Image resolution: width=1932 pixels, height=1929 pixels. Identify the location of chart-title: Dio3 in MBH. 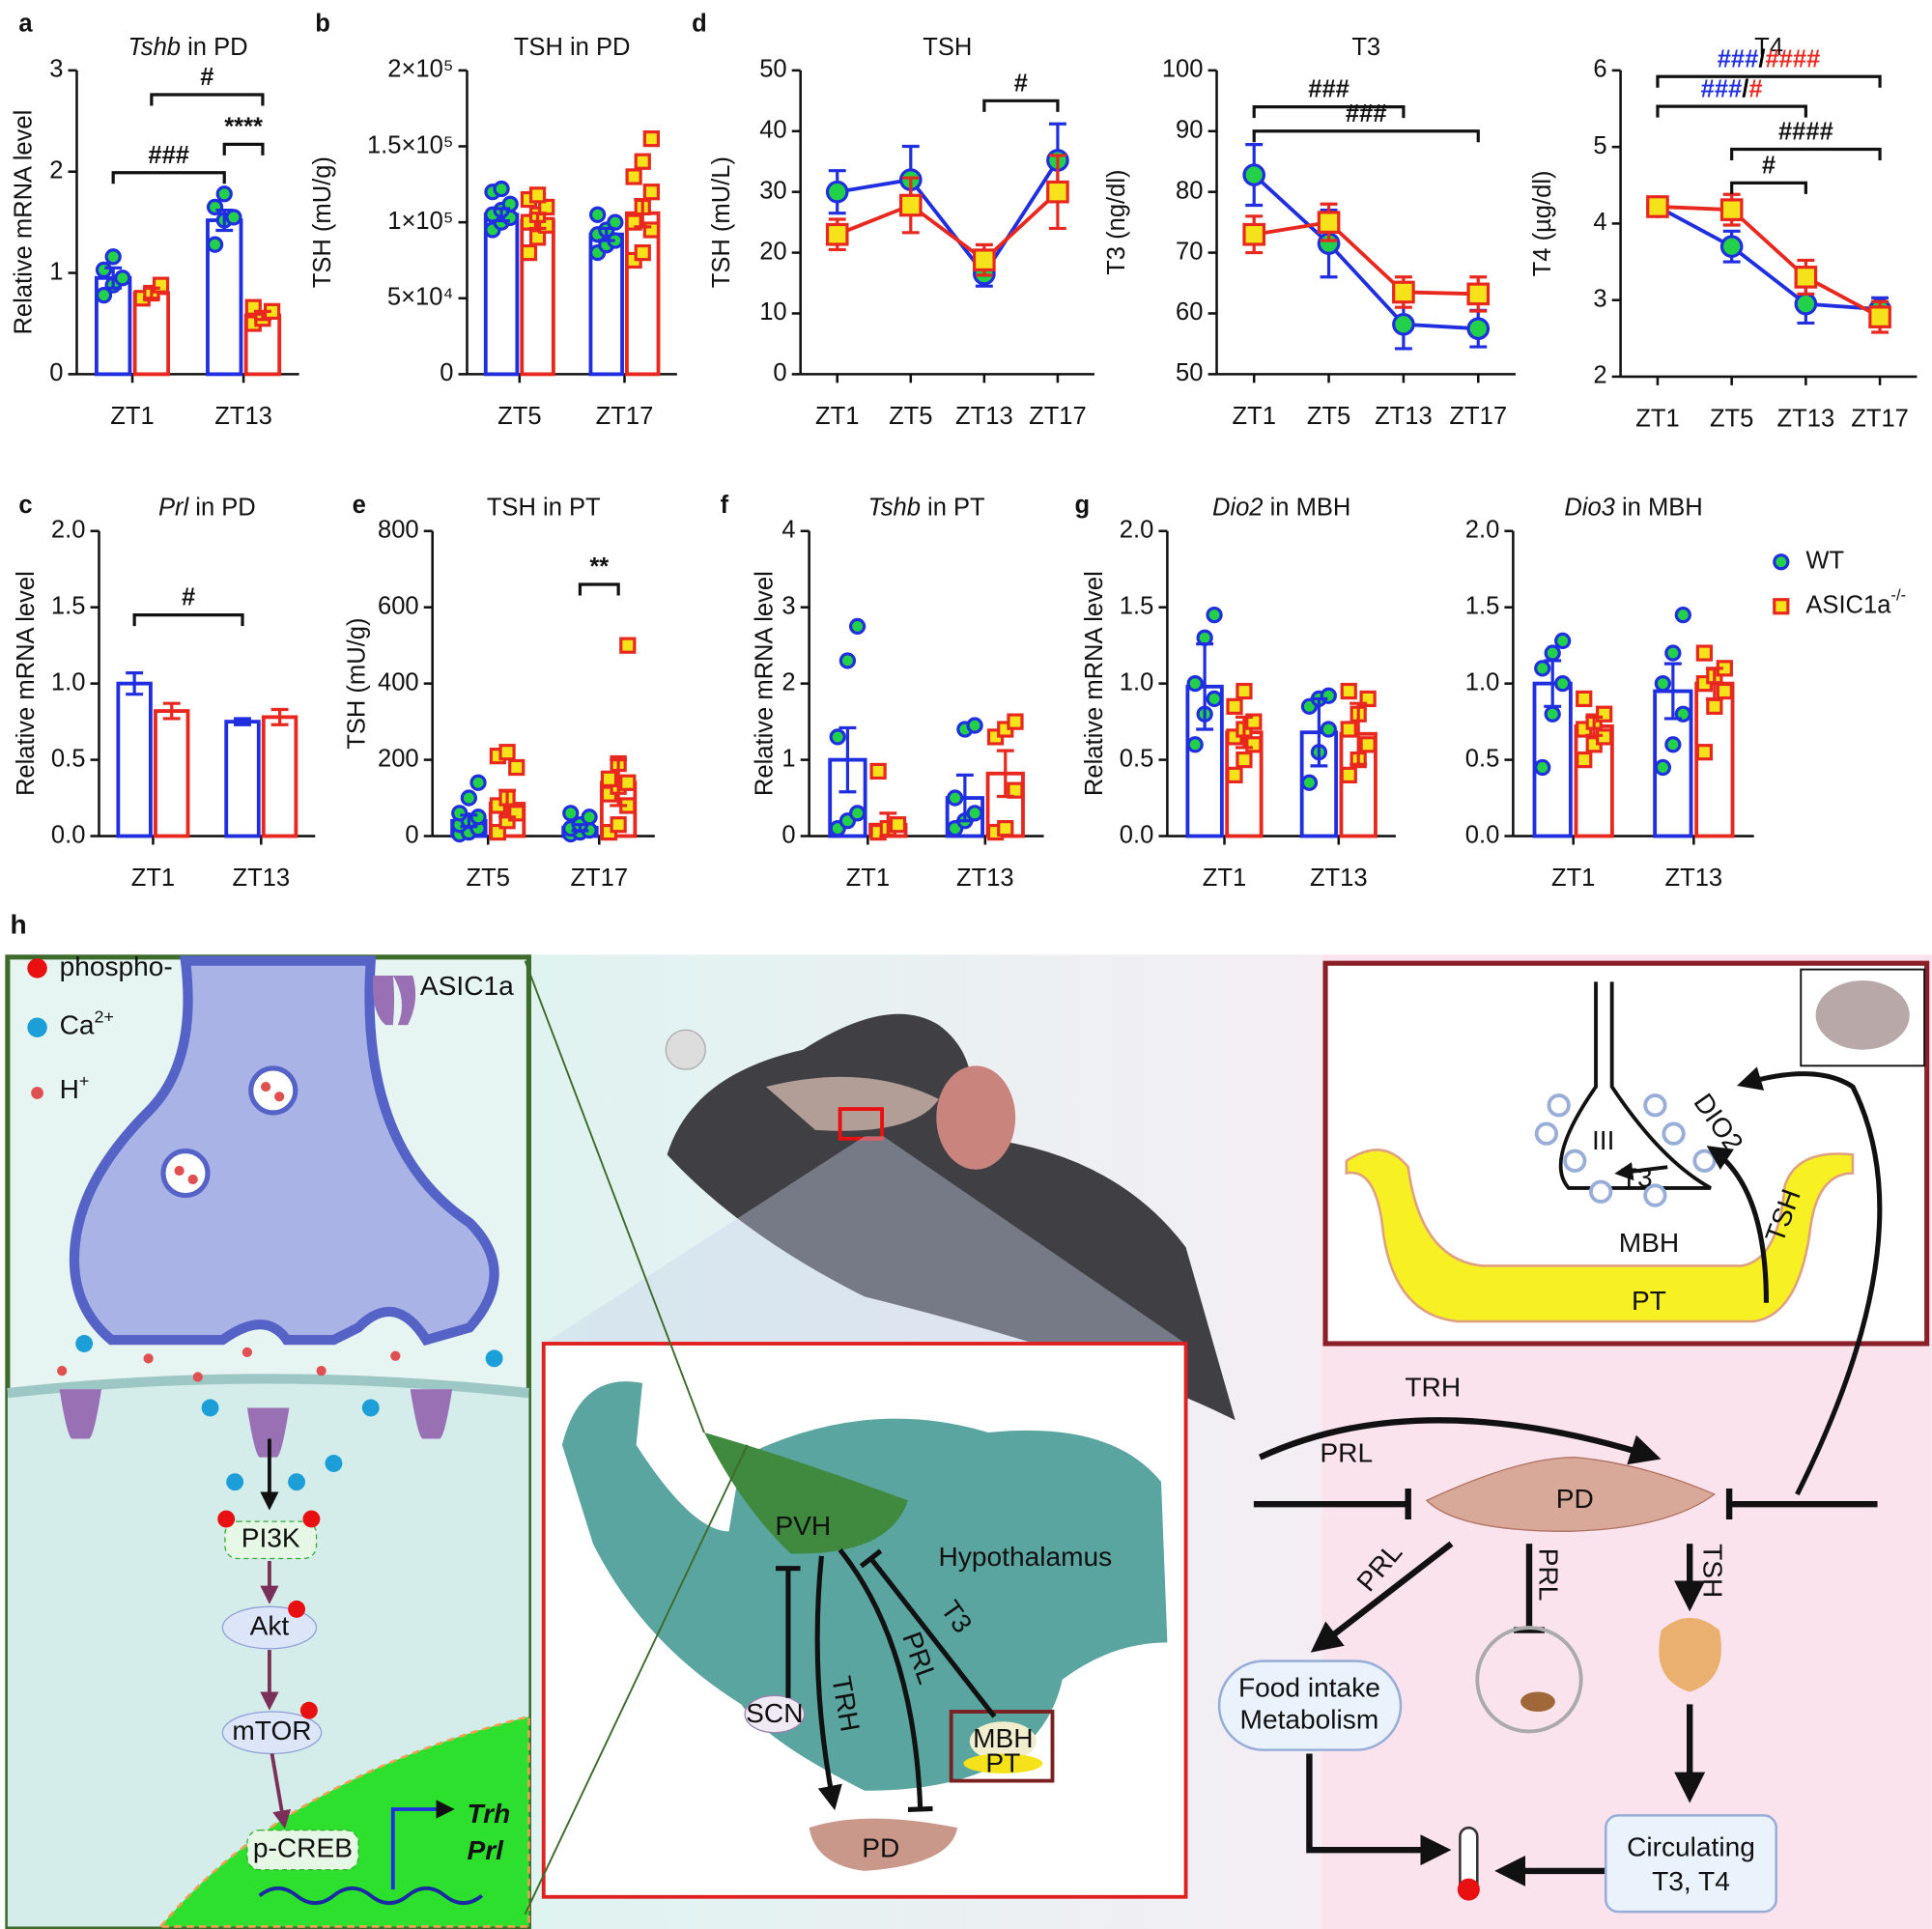
(1633, 507).